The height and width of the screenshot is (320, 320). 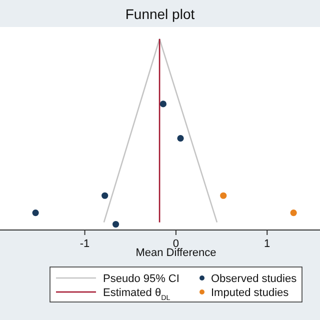 What do you see at coordinates (160, 14) in the screenshot?
I see `chart-title: Funnel plot` at bounding box center [160, 14].